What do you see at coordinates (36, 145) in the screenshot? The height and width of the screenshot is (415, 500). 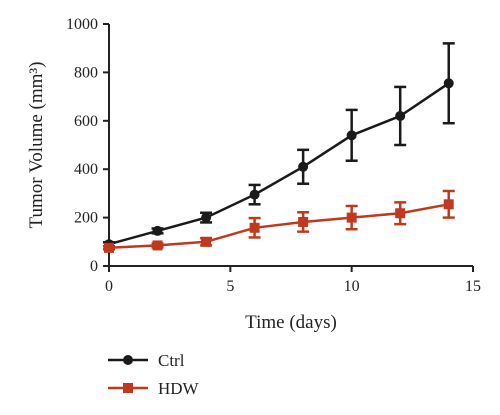 I see `y-axis-label: Tumor Volume (mm³)` at bounding box center [36, 145].